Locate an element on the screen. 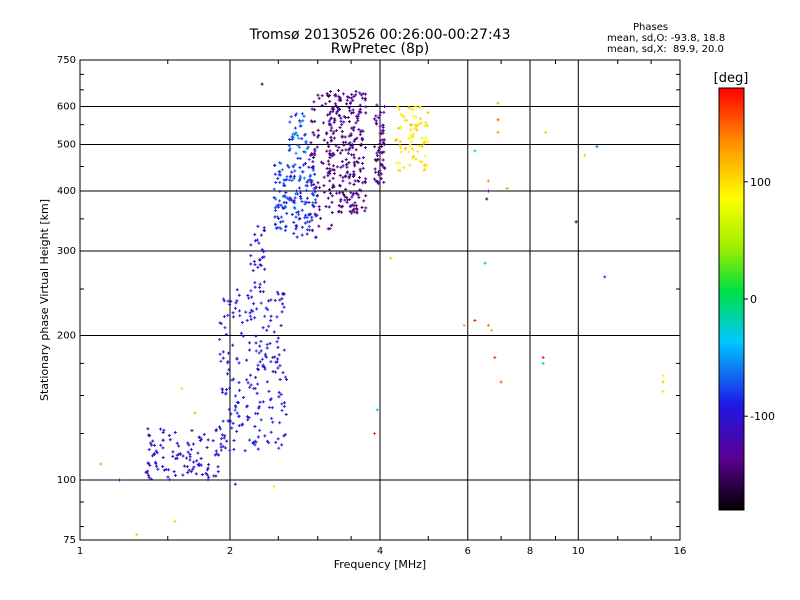  x-axis-label: Frequency [MHz] is located at coordinates (380, 564).